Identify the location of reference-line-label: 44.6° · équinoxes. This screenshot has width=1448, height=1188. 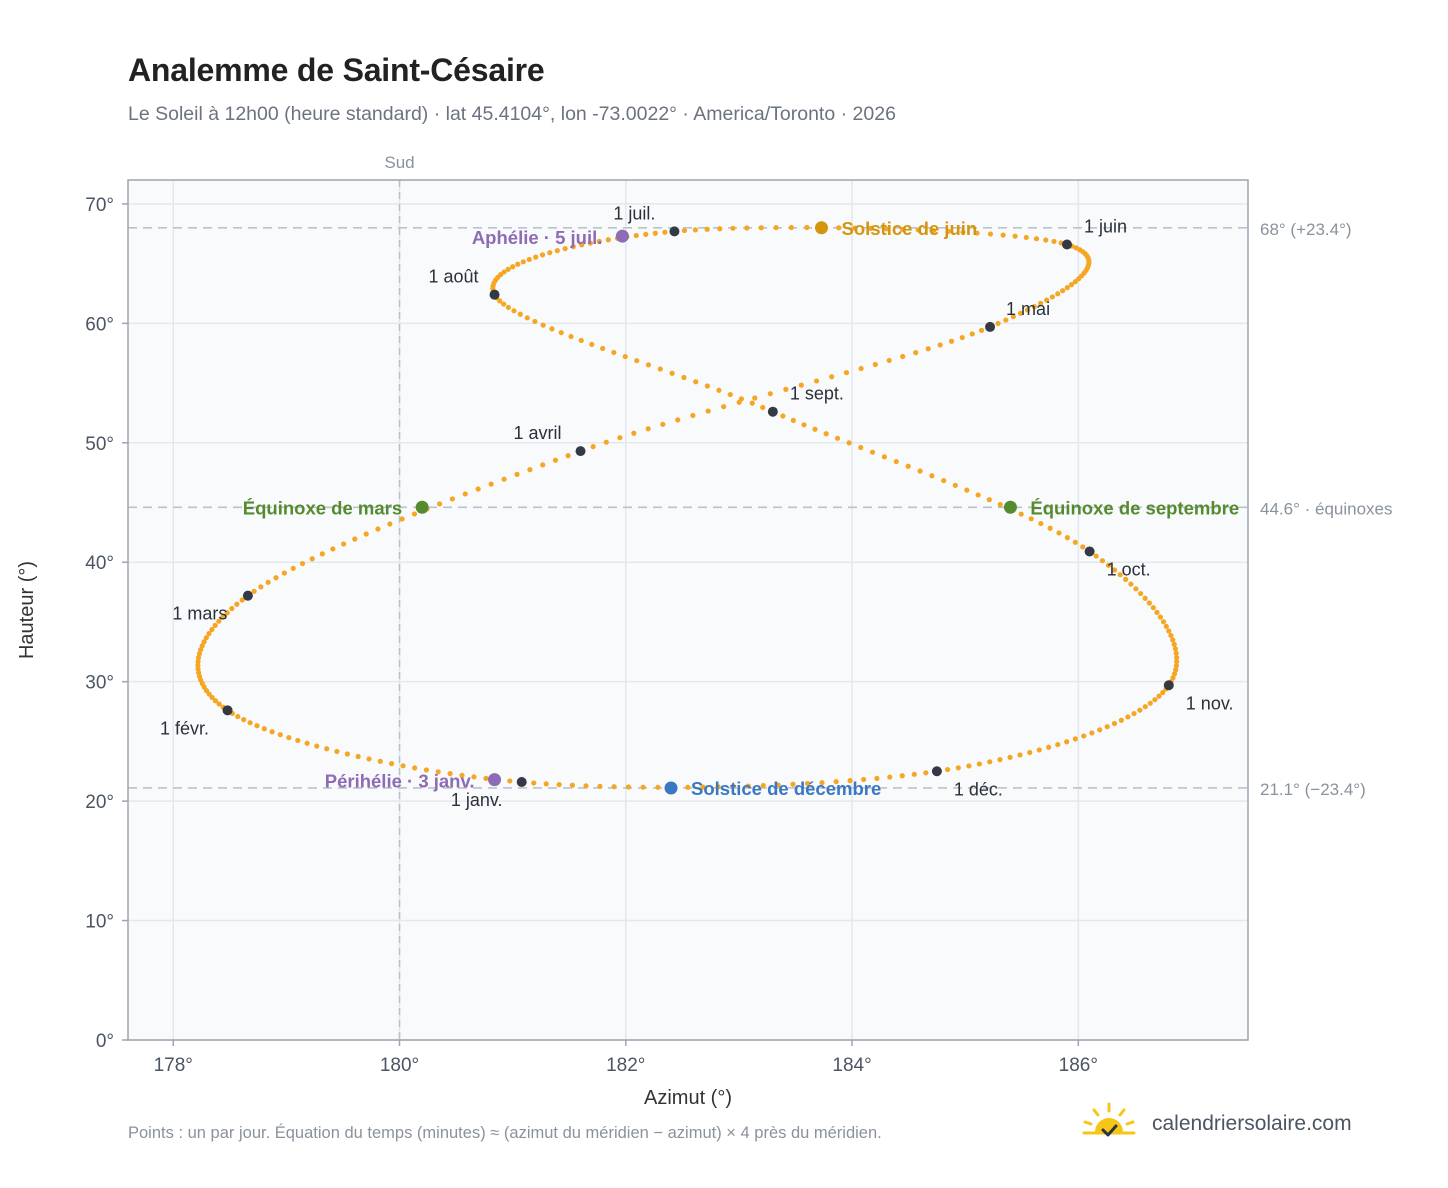
(1326, 508).